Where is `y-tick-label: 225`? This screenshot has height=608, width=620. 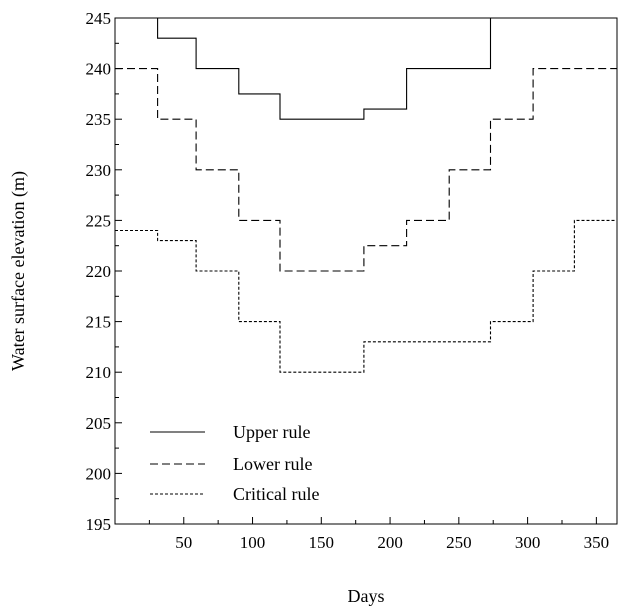 y-tick-label: 225 is located at coordinates (99, 220).